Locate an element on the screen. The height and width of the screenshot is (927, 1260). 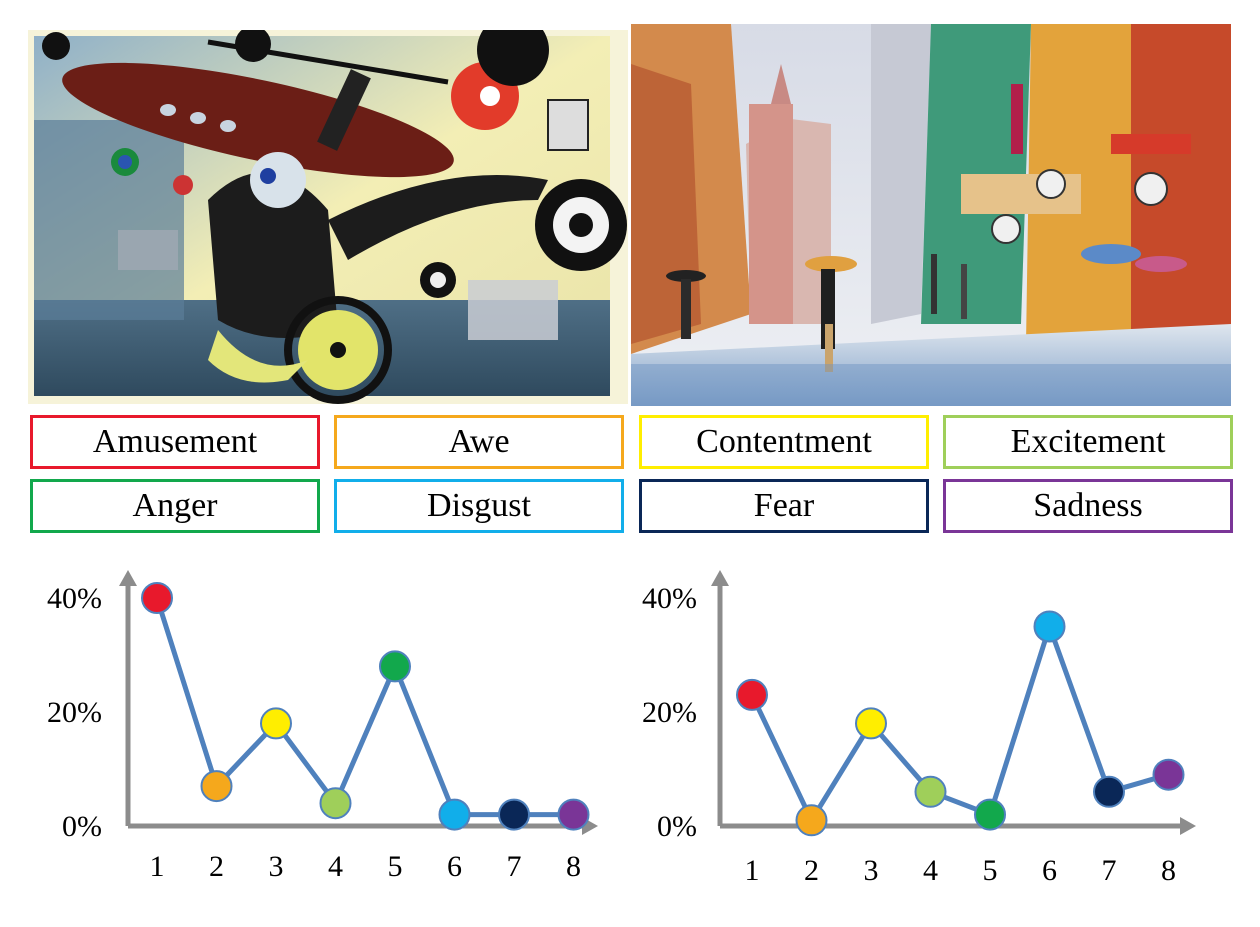
series-line is located at coordinates (959, 723).